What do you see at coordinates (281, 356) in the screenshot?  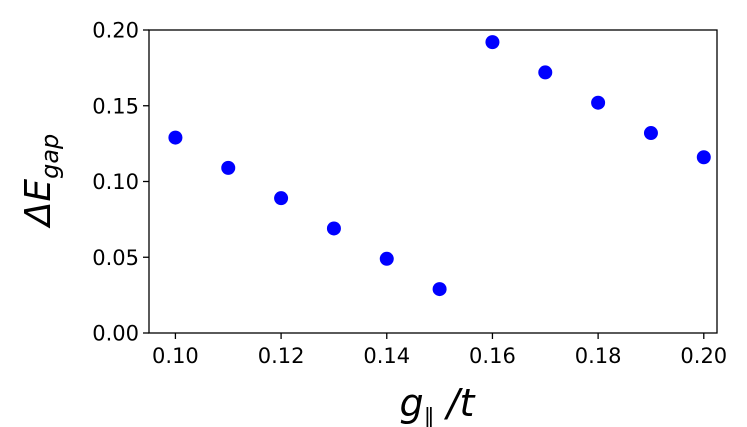 I see `x-tick-label: 0.12` at bounding box center [281, 356].